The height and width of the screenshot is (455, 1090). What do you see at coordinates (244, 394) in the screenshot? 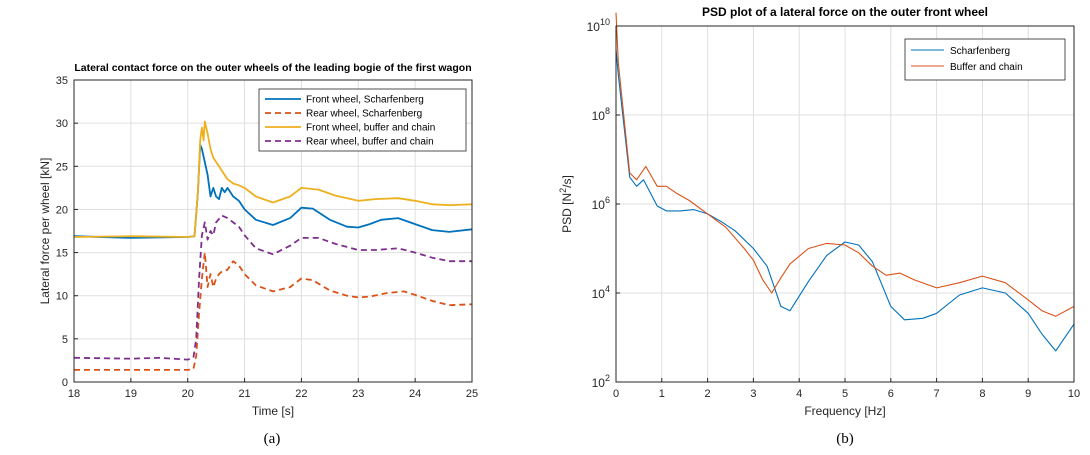
I see `panel-a-xtick-label: 21` at bounding box center [244, 394].